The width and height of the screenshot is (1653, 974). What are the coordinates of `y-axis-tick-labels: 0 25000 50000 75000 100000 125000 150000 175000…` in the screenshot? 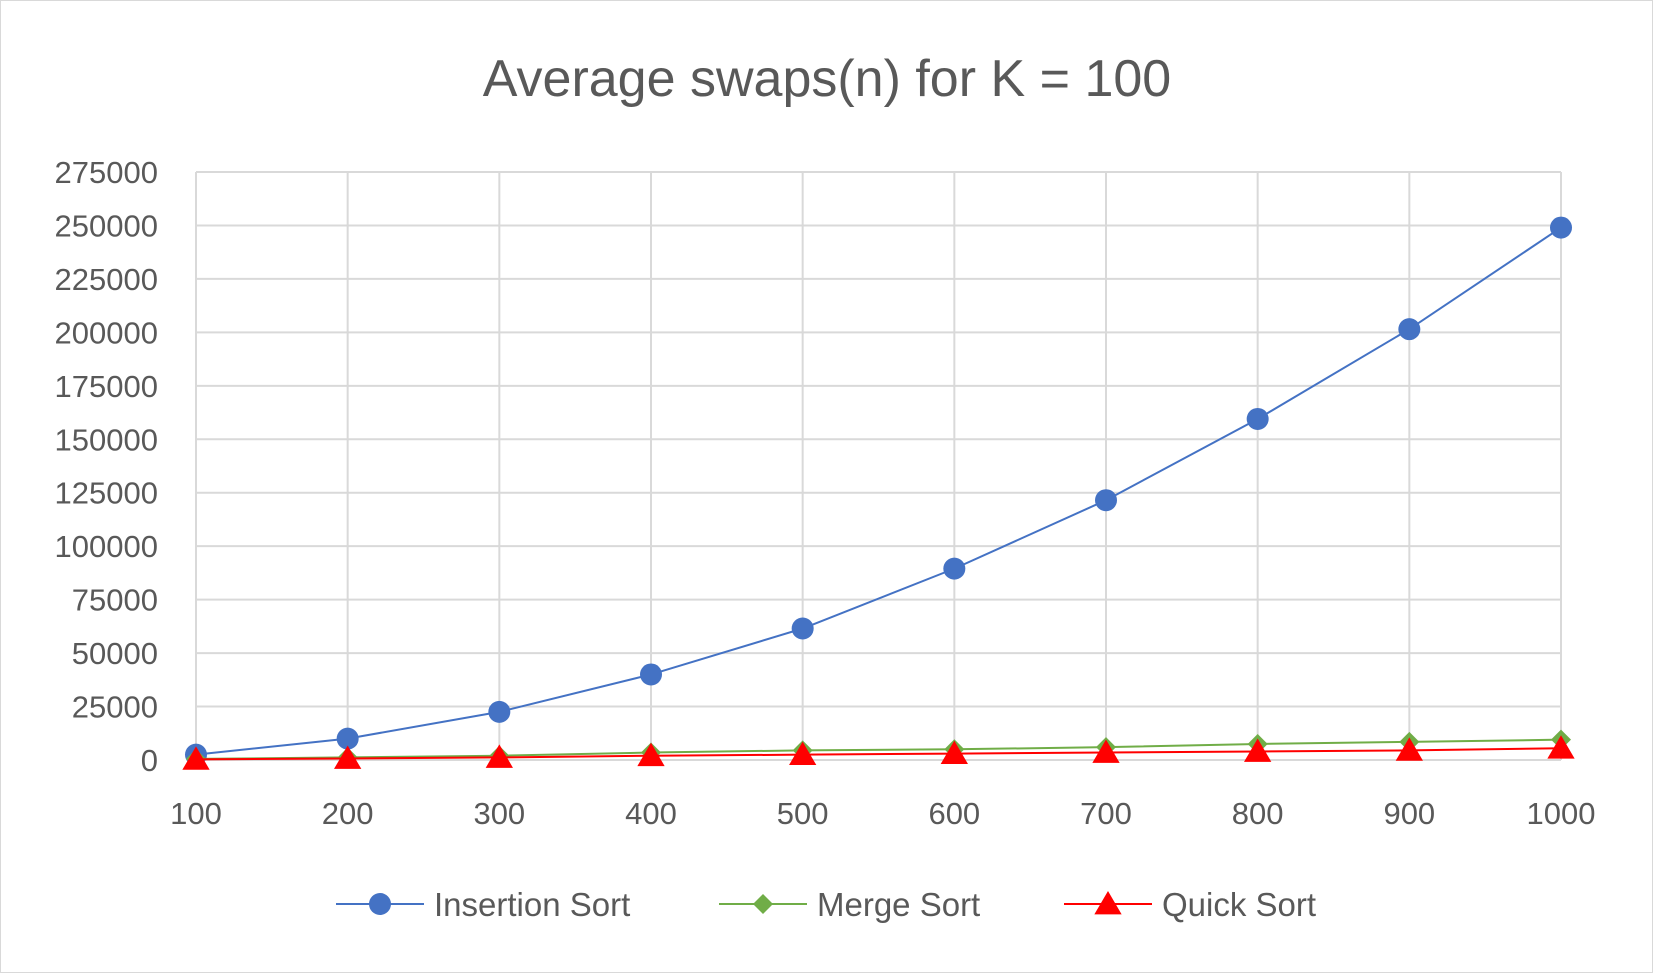 It's located at (106, 466).